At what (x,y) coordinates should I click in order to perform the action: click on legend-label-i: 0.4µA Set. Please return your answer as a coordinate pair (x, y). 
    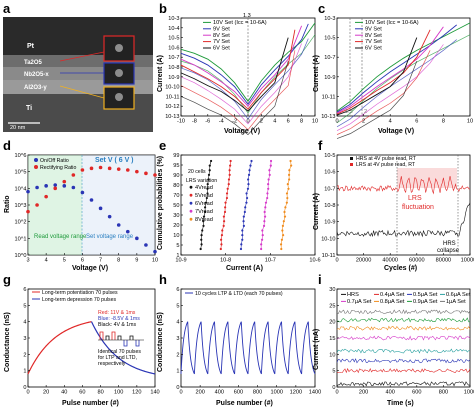
    Looking at the image, I should click on (392, 295).